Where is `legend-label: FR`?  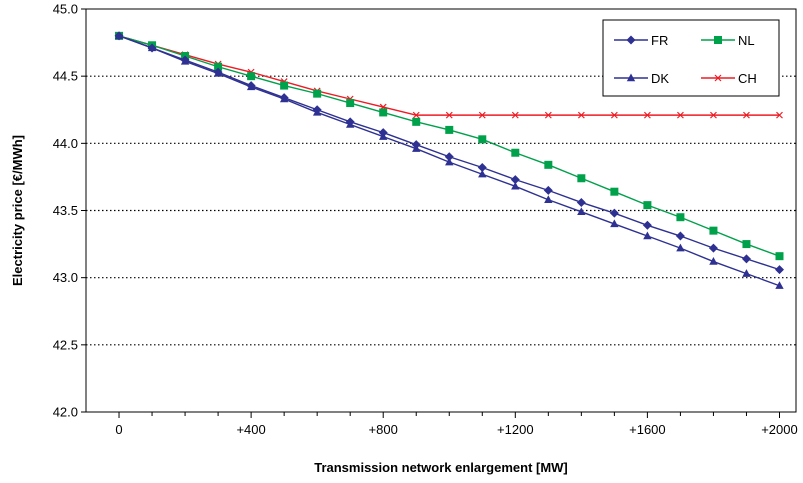 legend-label: FR is located at coordinates (659, 40).